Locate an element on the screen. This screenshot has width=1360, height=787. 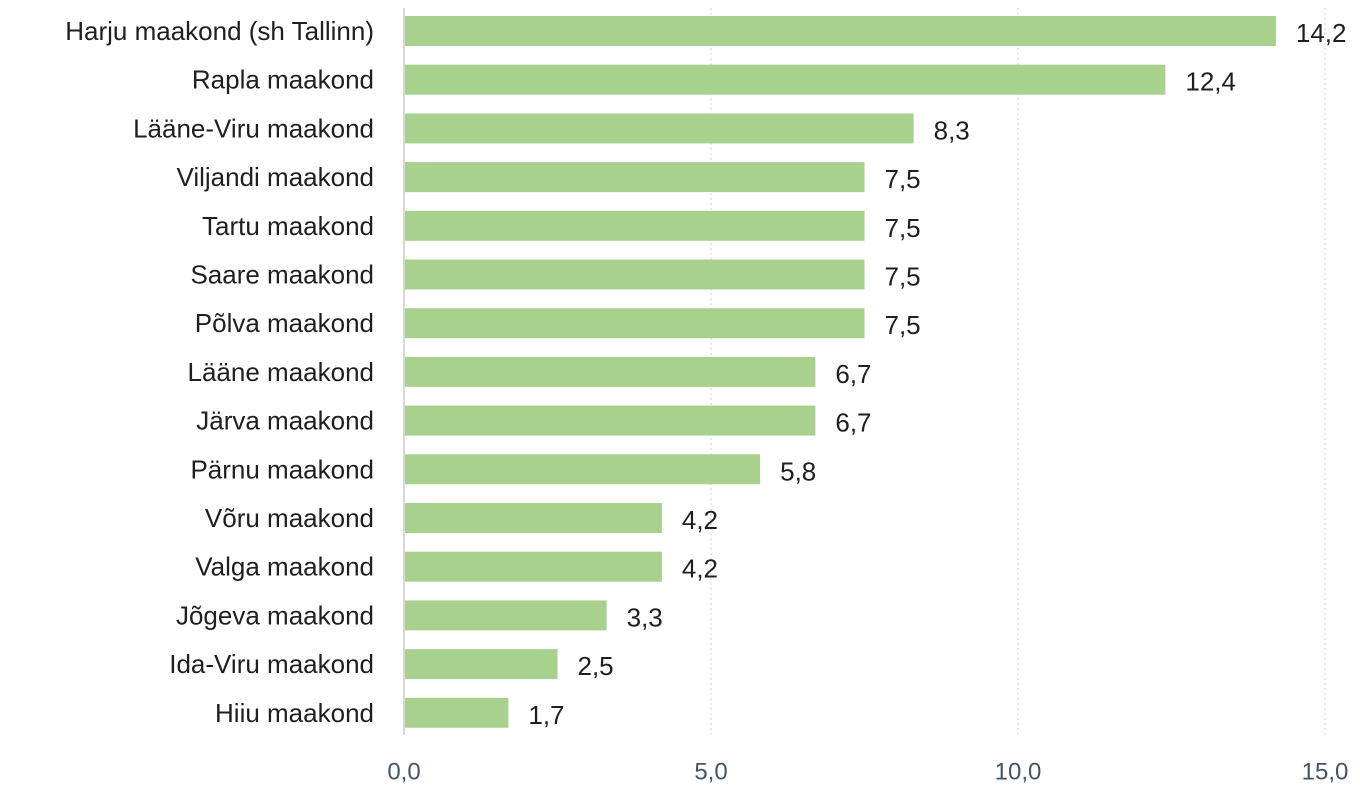
category-label: Ida-Viru maakond is located at coordinates (271, 664).